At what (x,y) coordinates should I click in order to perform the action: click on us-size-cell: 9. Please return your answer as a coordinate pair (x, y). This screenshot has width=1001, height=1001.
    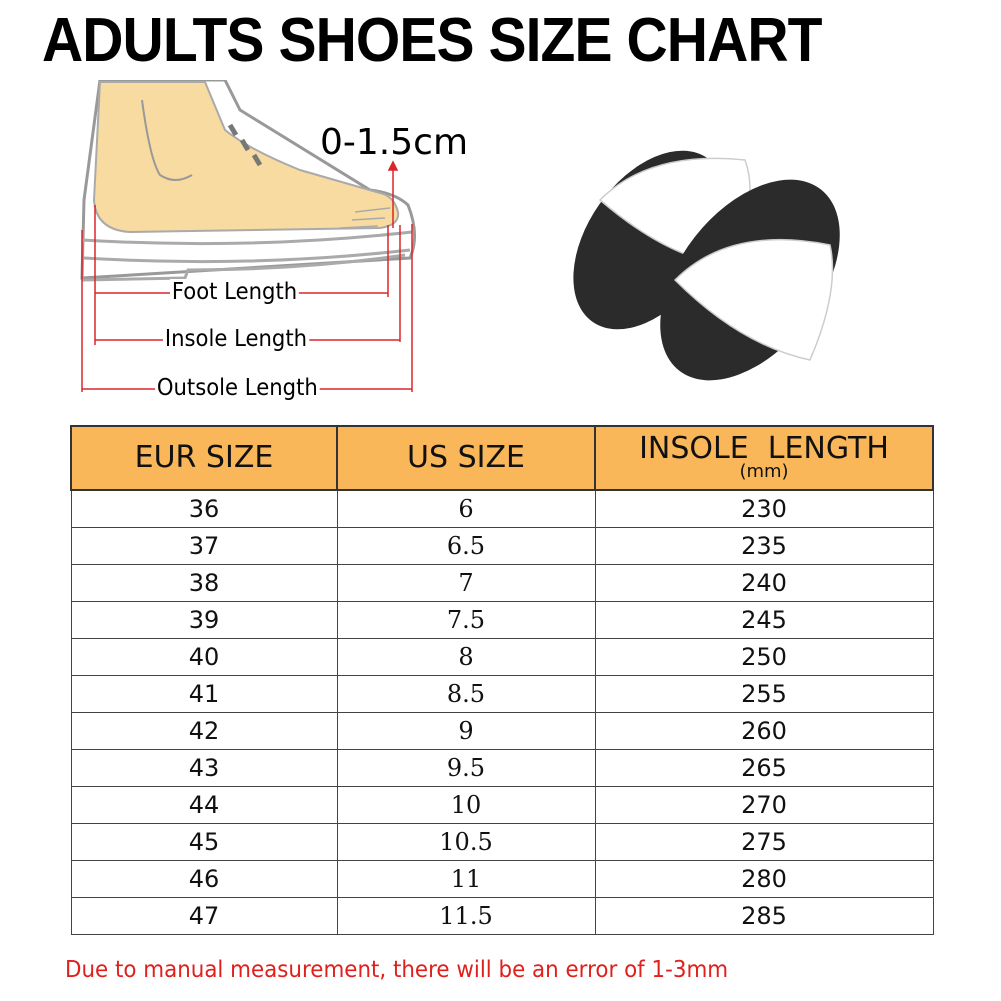
    Looking at the image, I should click on (466, 730).